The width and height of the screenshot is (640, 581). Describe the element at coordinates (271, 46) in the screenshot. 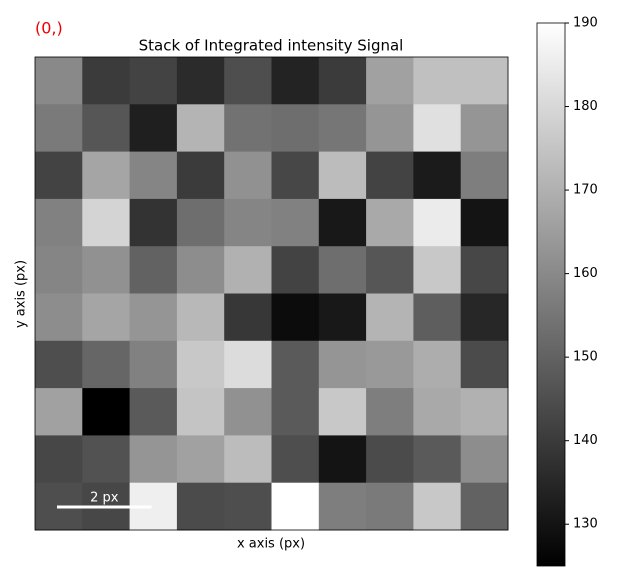

I see `chart-title: Stack of Integrated intensity Signal` at that location.